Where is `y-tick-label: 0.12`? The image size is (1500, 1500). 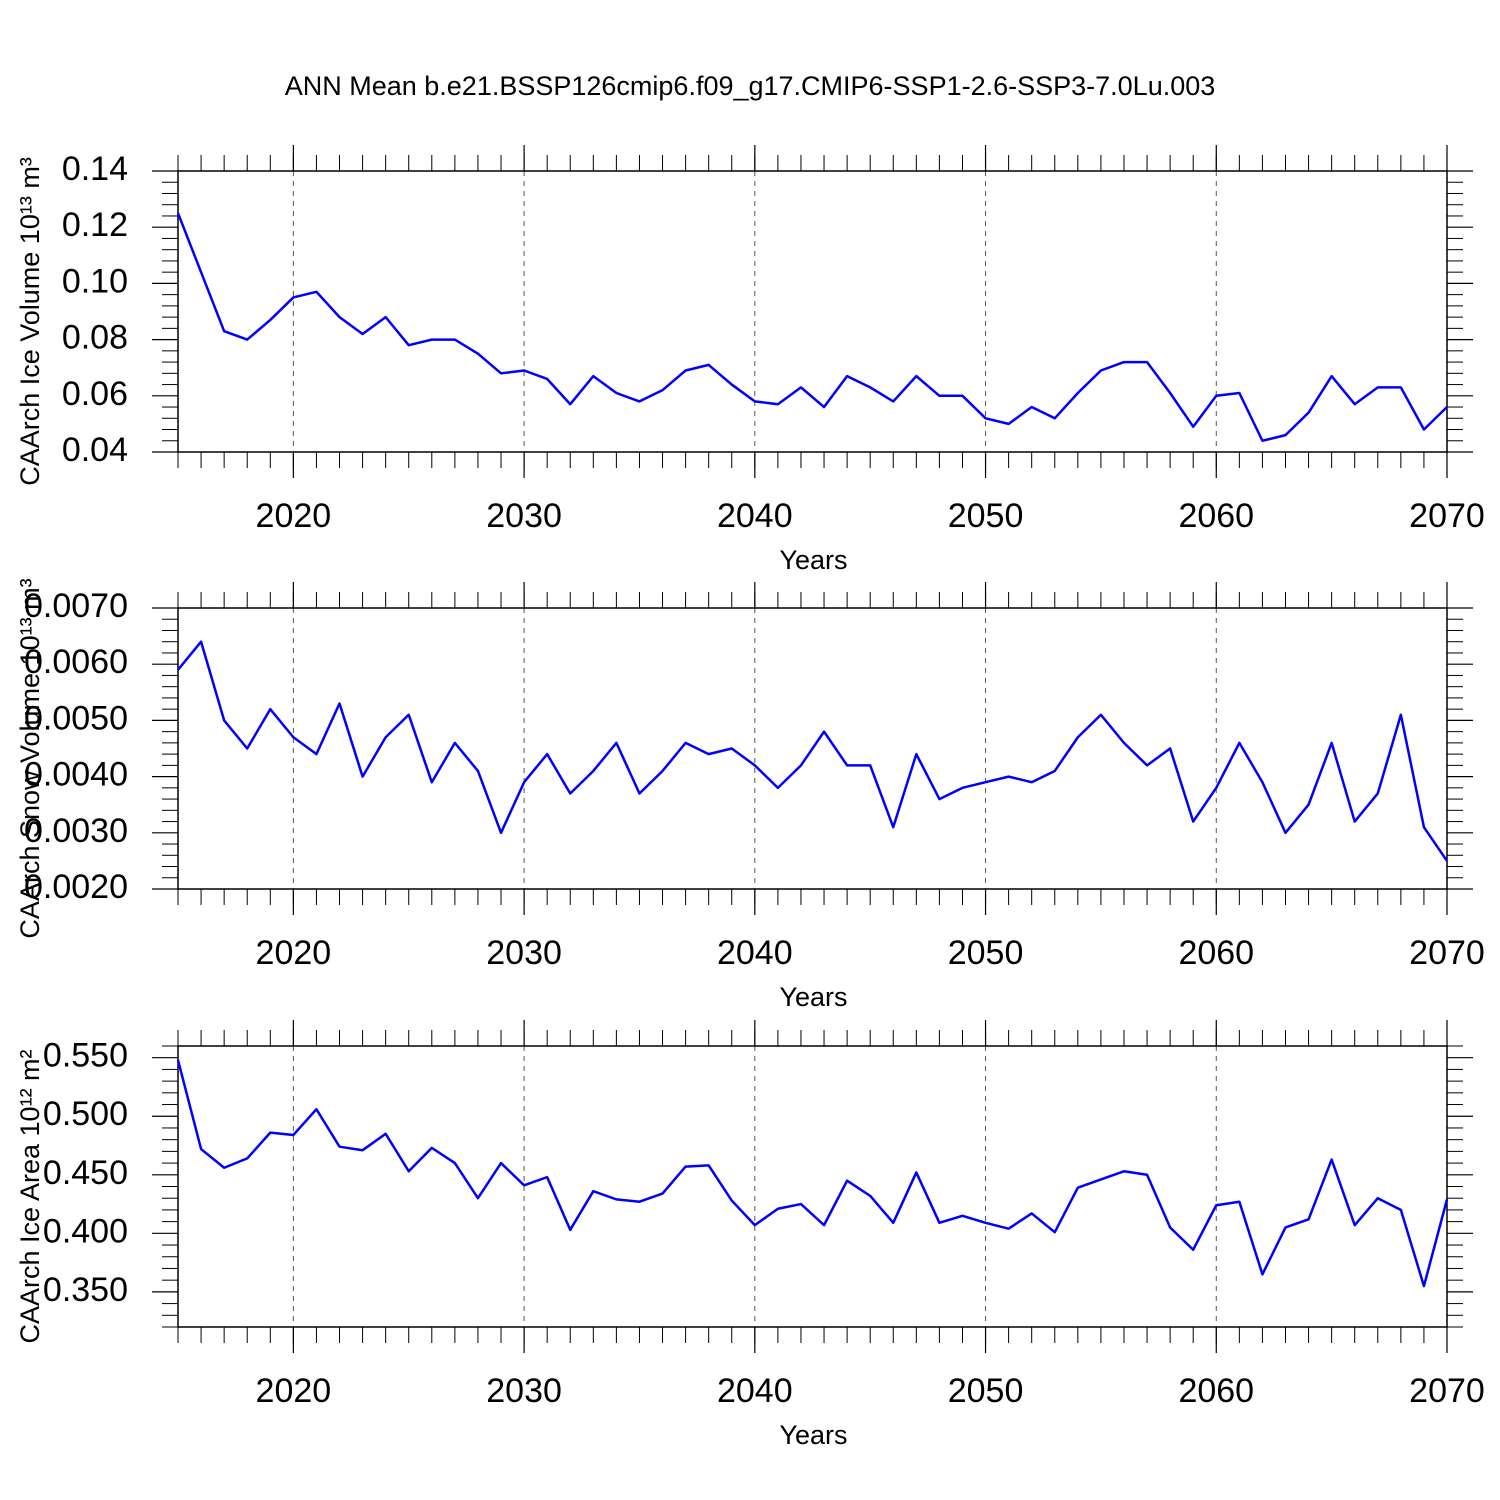
y-tick-label: 0.12 is located at coordinates (95, 225).